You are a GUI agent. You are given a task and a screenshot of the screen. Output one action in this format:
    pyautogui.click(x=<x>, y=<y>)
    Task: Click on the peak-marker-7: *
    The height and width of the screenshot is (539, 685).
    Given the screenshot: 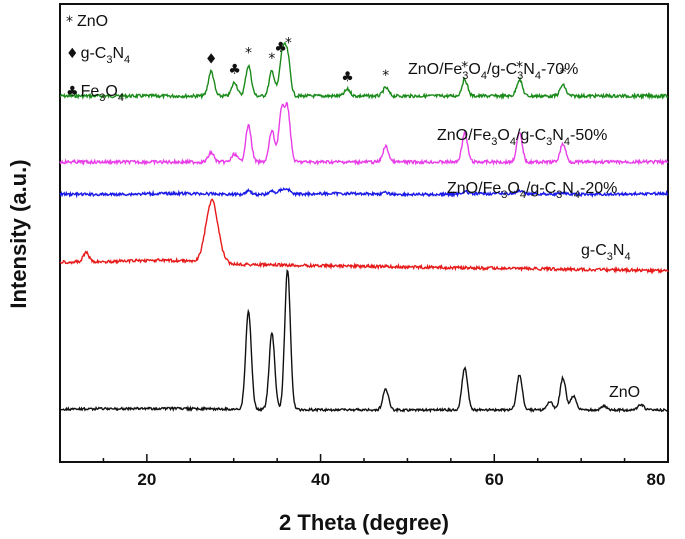 What is the action you would take?
    pyautogui.click(x=385, y=76)
    